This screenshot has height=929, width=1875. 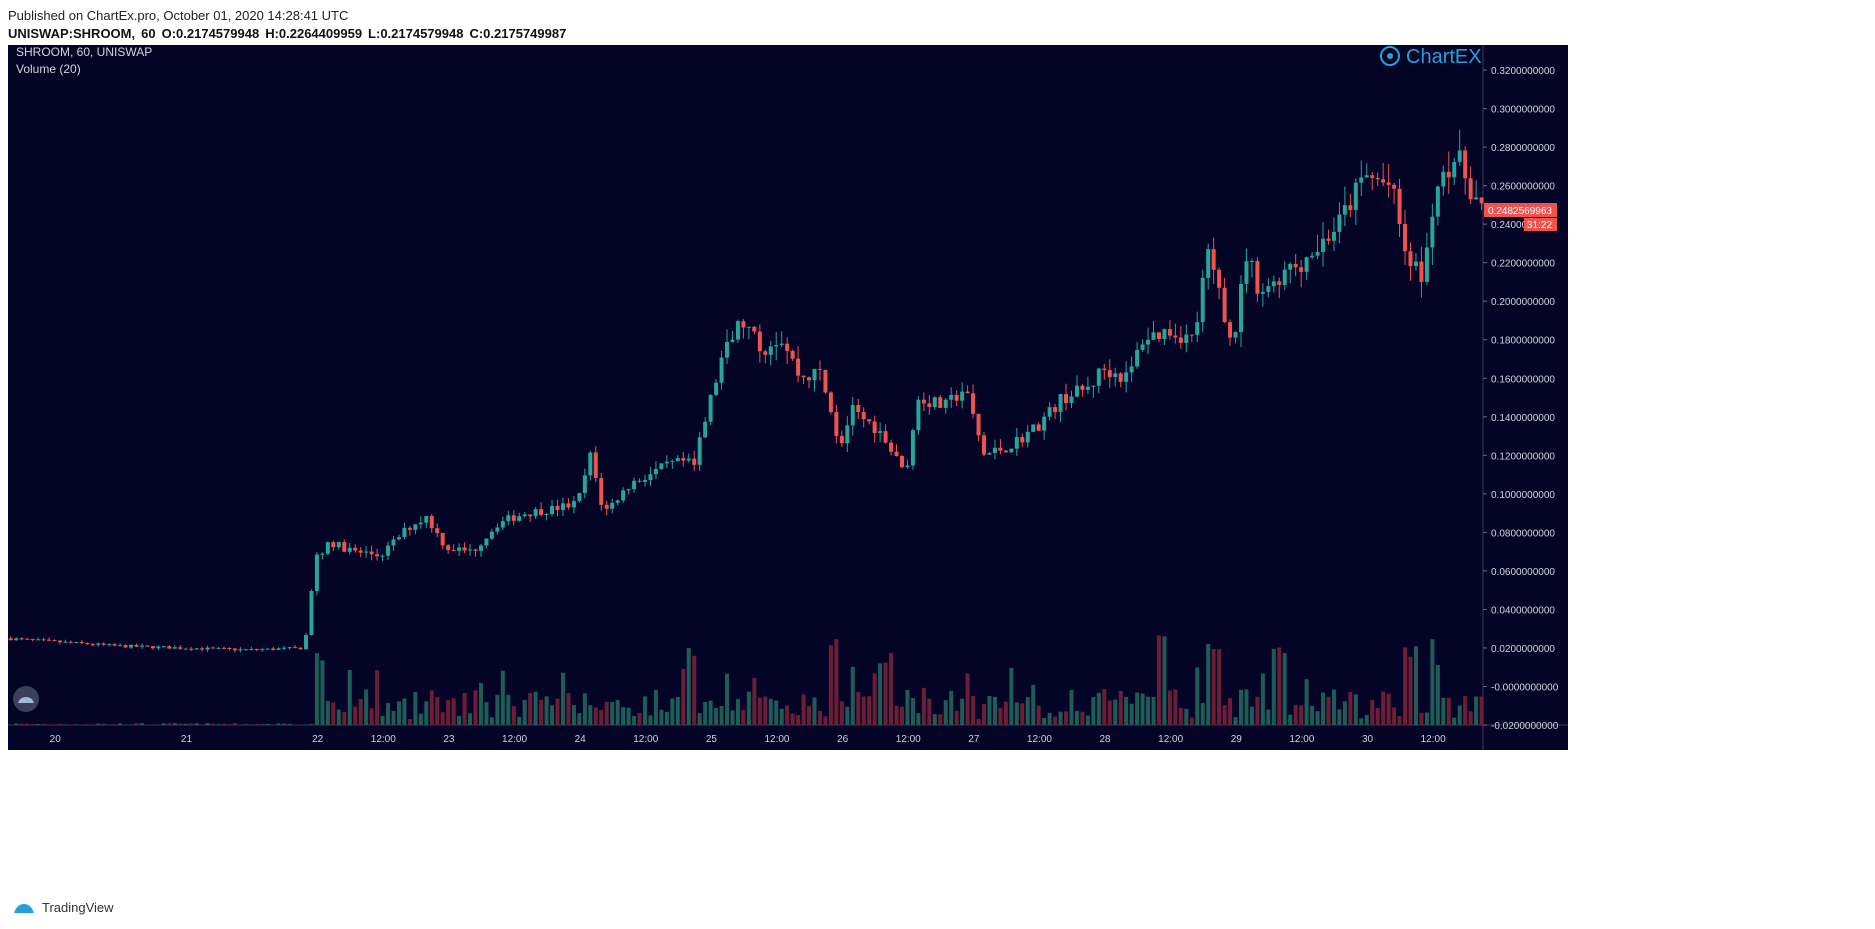 I want to click on x-tick-label: 12:00, so click(x=1433, y=739).